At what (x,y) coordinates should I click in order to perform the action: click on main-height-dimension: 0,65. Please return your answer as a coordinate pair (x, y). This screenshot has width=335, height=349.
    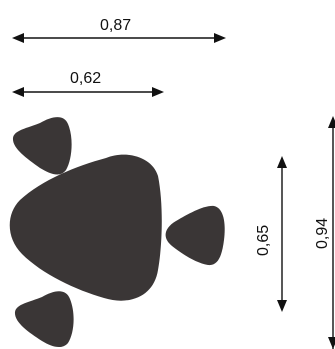
    Looking at the image, I should click on (271, 234).